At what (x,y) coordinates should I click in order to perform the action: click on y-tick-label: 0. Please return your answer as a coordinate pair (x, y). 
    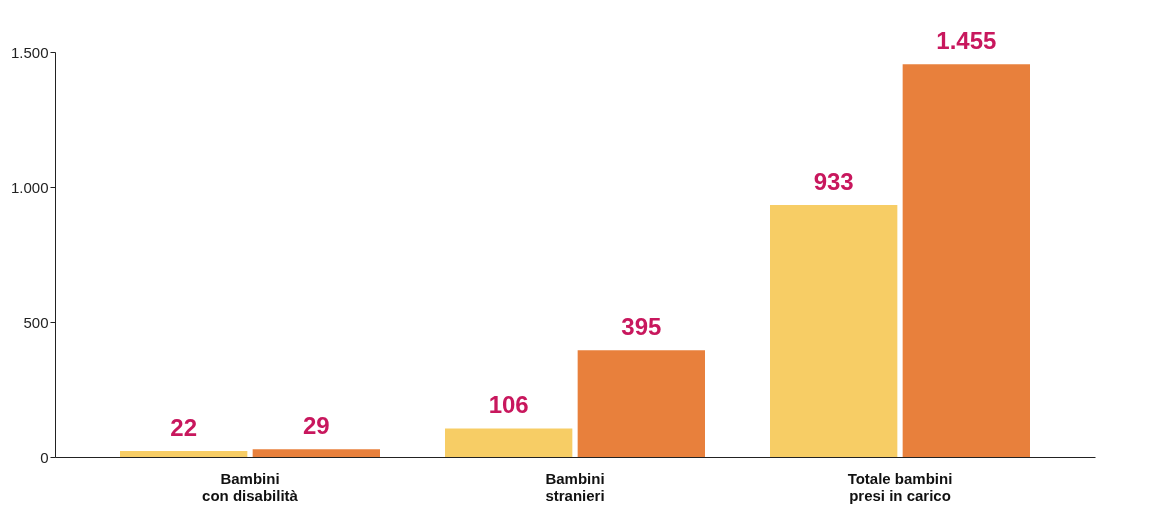
    Looking at the image, I should click on (44, 457).